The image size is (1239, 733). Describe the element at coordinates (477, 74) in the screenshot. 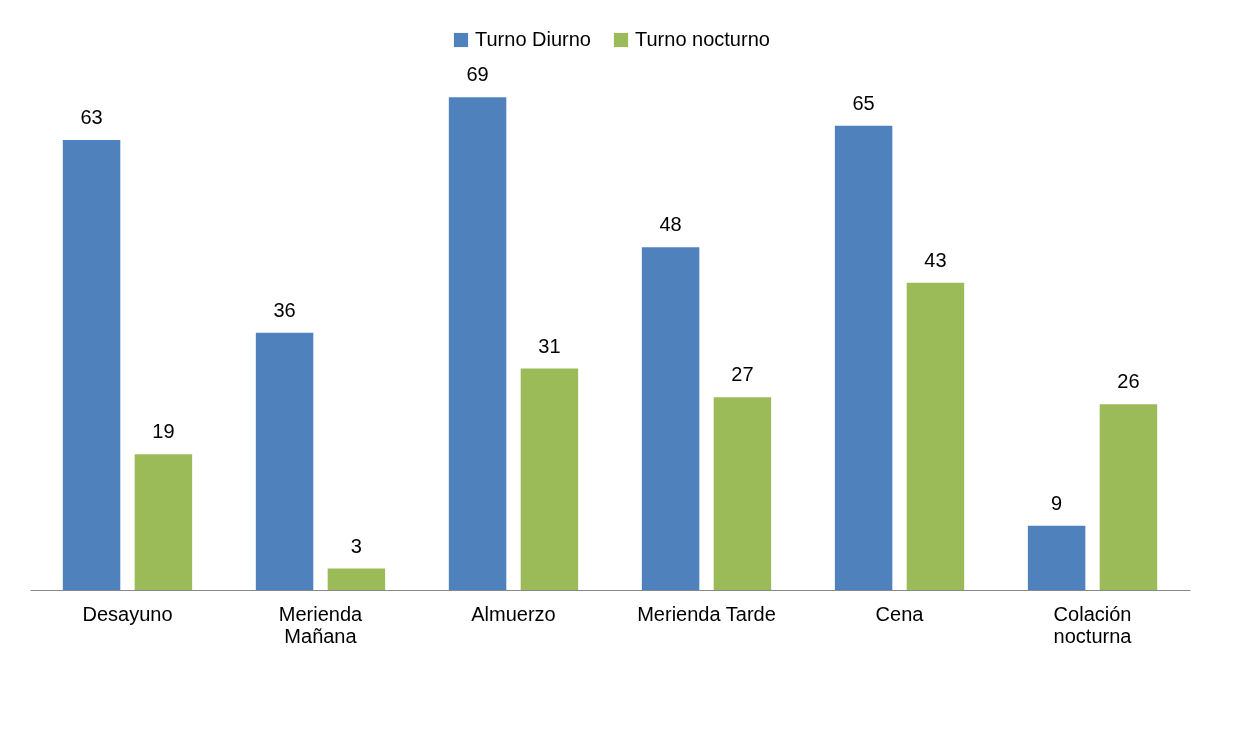

I see `data-label: 69` at that location.